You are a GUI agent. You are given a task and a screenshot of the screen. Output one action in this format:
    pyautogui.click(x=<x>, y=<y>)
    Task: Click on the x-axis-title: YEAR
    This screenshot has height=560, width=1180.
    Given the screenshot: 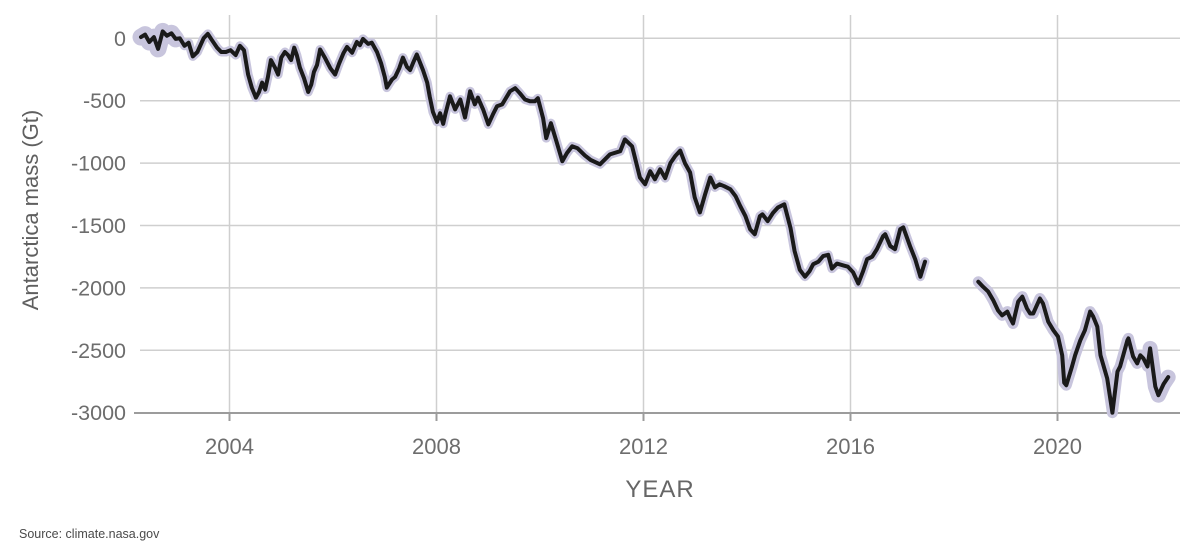 What is the action you would take?
    pyautogui.click(x=660, y=489)
    